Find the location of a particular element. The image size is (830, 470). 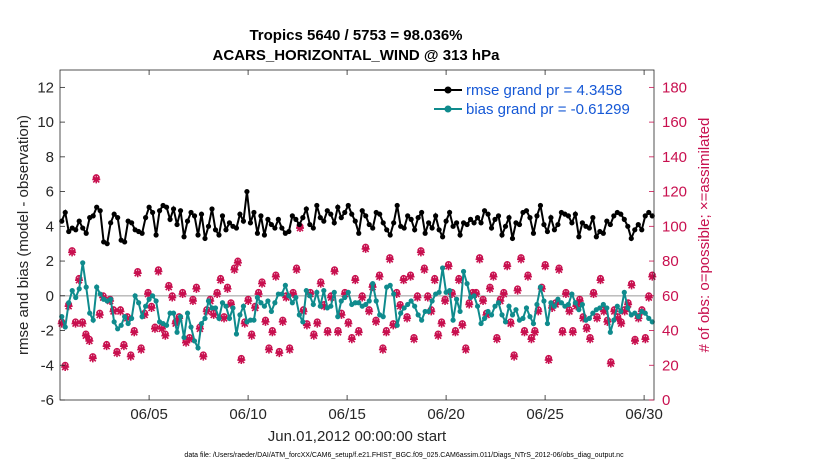

y2-axis-label: # of obs: o=possible; ×=assimilated is located at coordinates (704, 235).